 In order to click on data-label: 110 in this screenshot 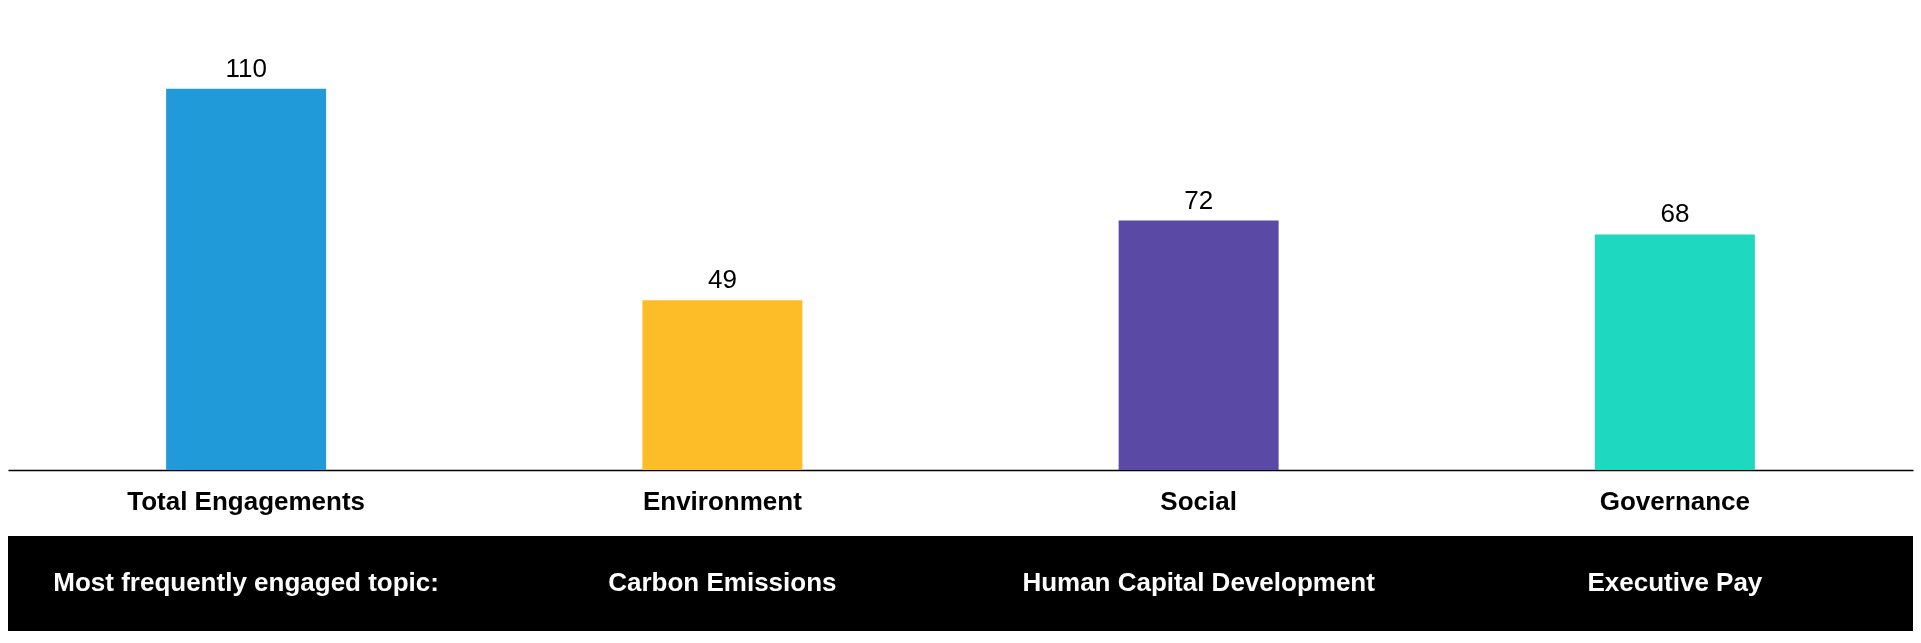, I will do `click(246, 67)`.